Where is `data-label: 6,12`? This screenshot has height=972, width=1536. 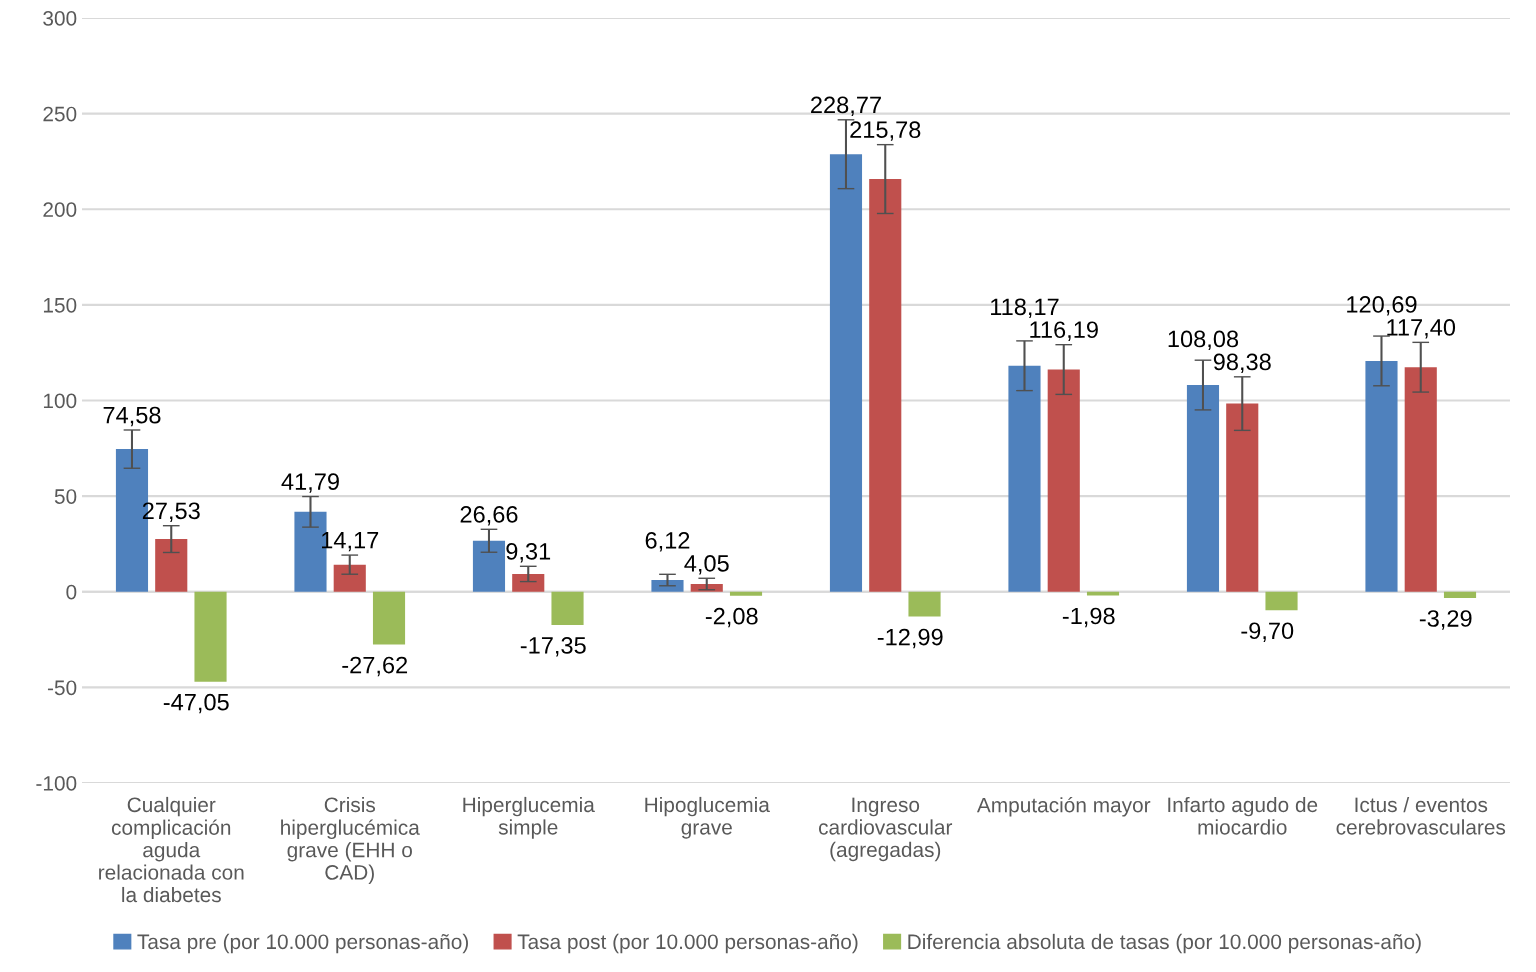
data-label: 6,12 is located at coordinates (667, 542).